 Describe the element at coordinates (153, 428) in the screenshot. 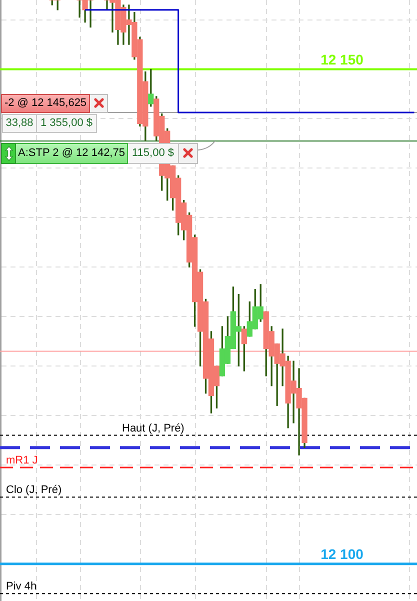

I see `ref-line-label: Haut (J, Pré)` at that location.